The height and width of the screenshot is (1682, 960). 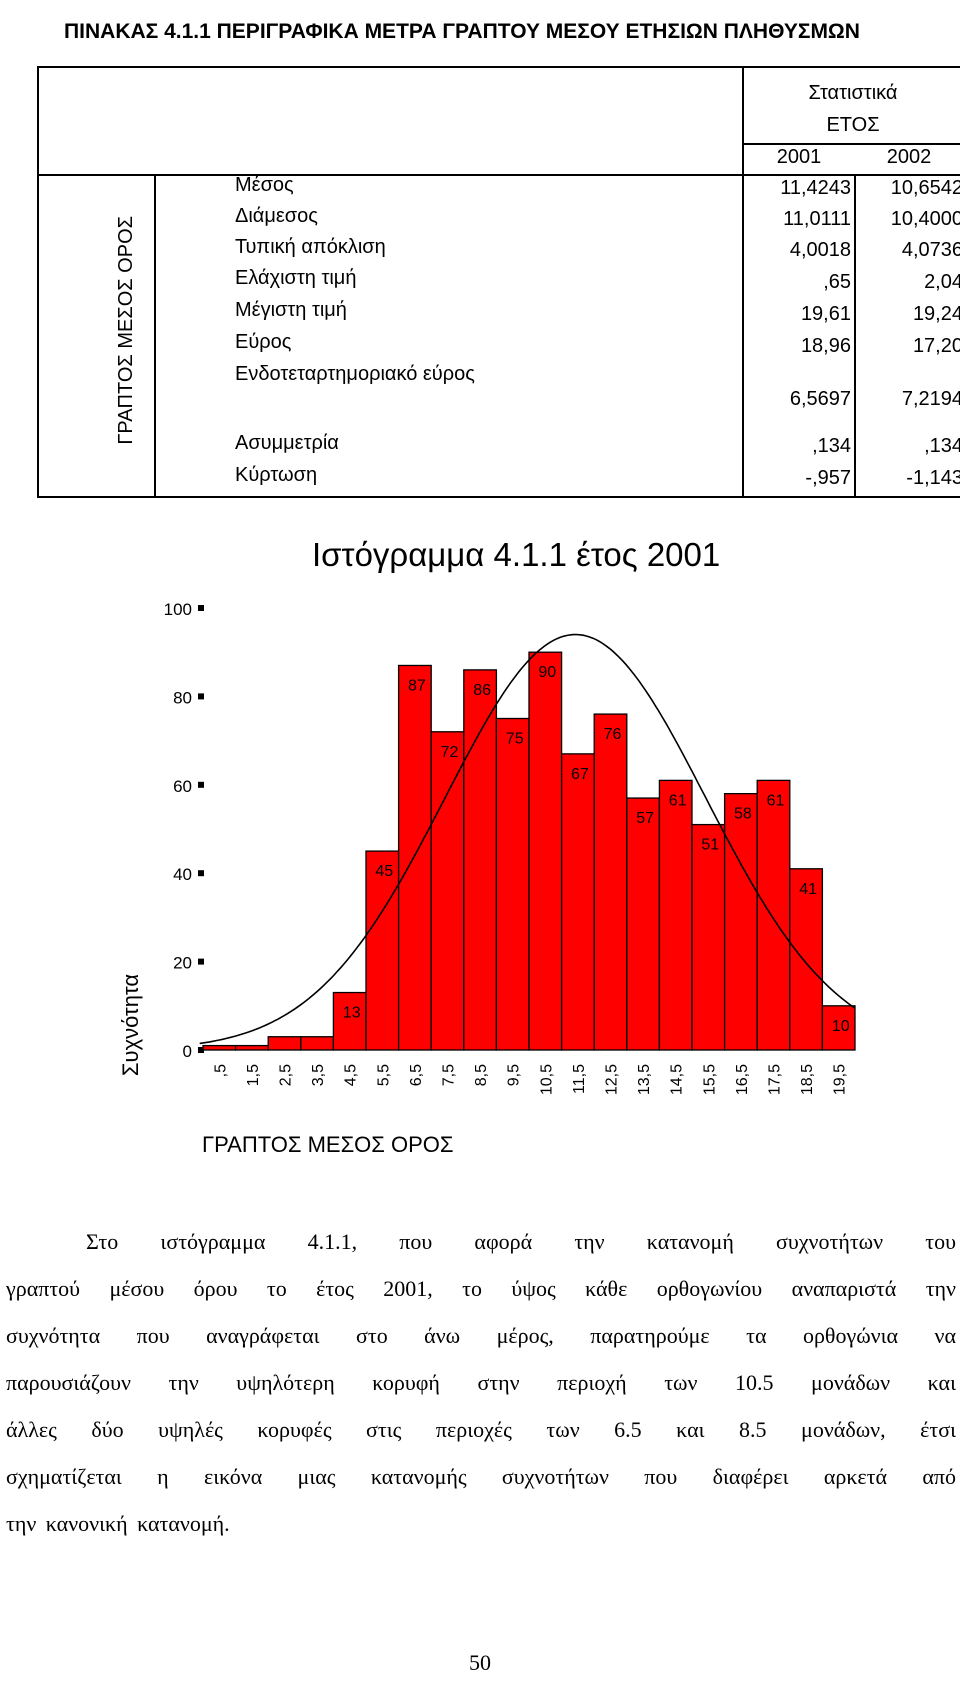 What do you see at coordinates (936, 346) in the screenshot?
I see `row-value-range-2002: 17,20` at bounding box center [936, 346].